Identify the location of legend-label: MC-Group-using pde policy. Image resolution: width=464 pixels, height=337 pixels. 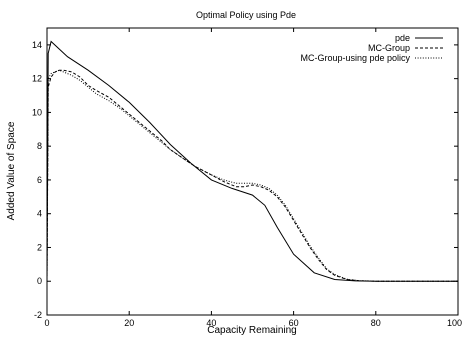
(355, 58).